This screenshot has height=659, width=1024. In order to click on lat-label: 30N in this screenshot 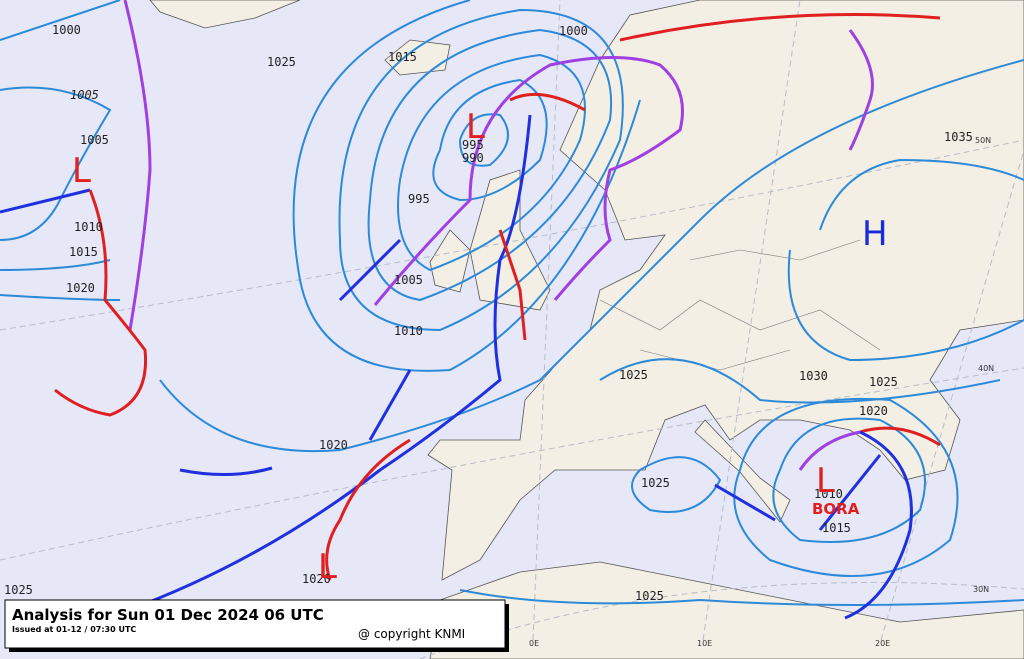, I will do `click(981, 589)`.